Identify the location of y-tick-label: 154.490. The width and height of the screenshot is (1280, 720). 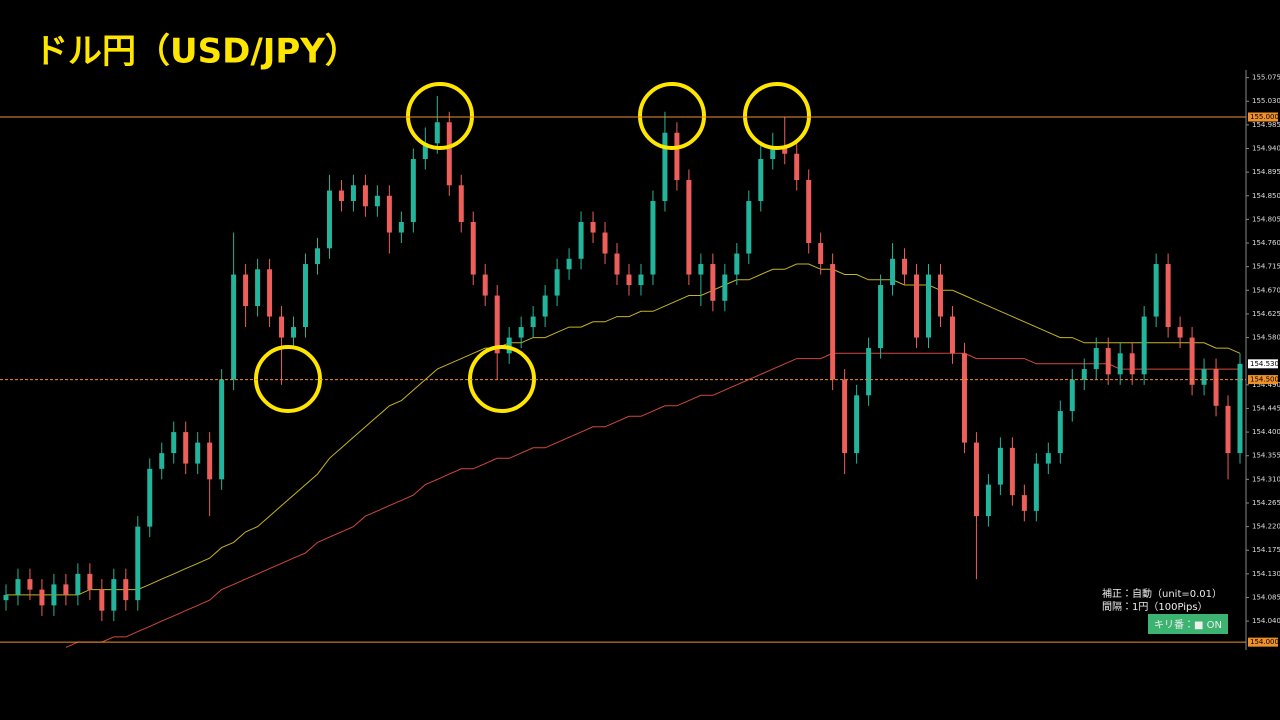
(1266, 385).